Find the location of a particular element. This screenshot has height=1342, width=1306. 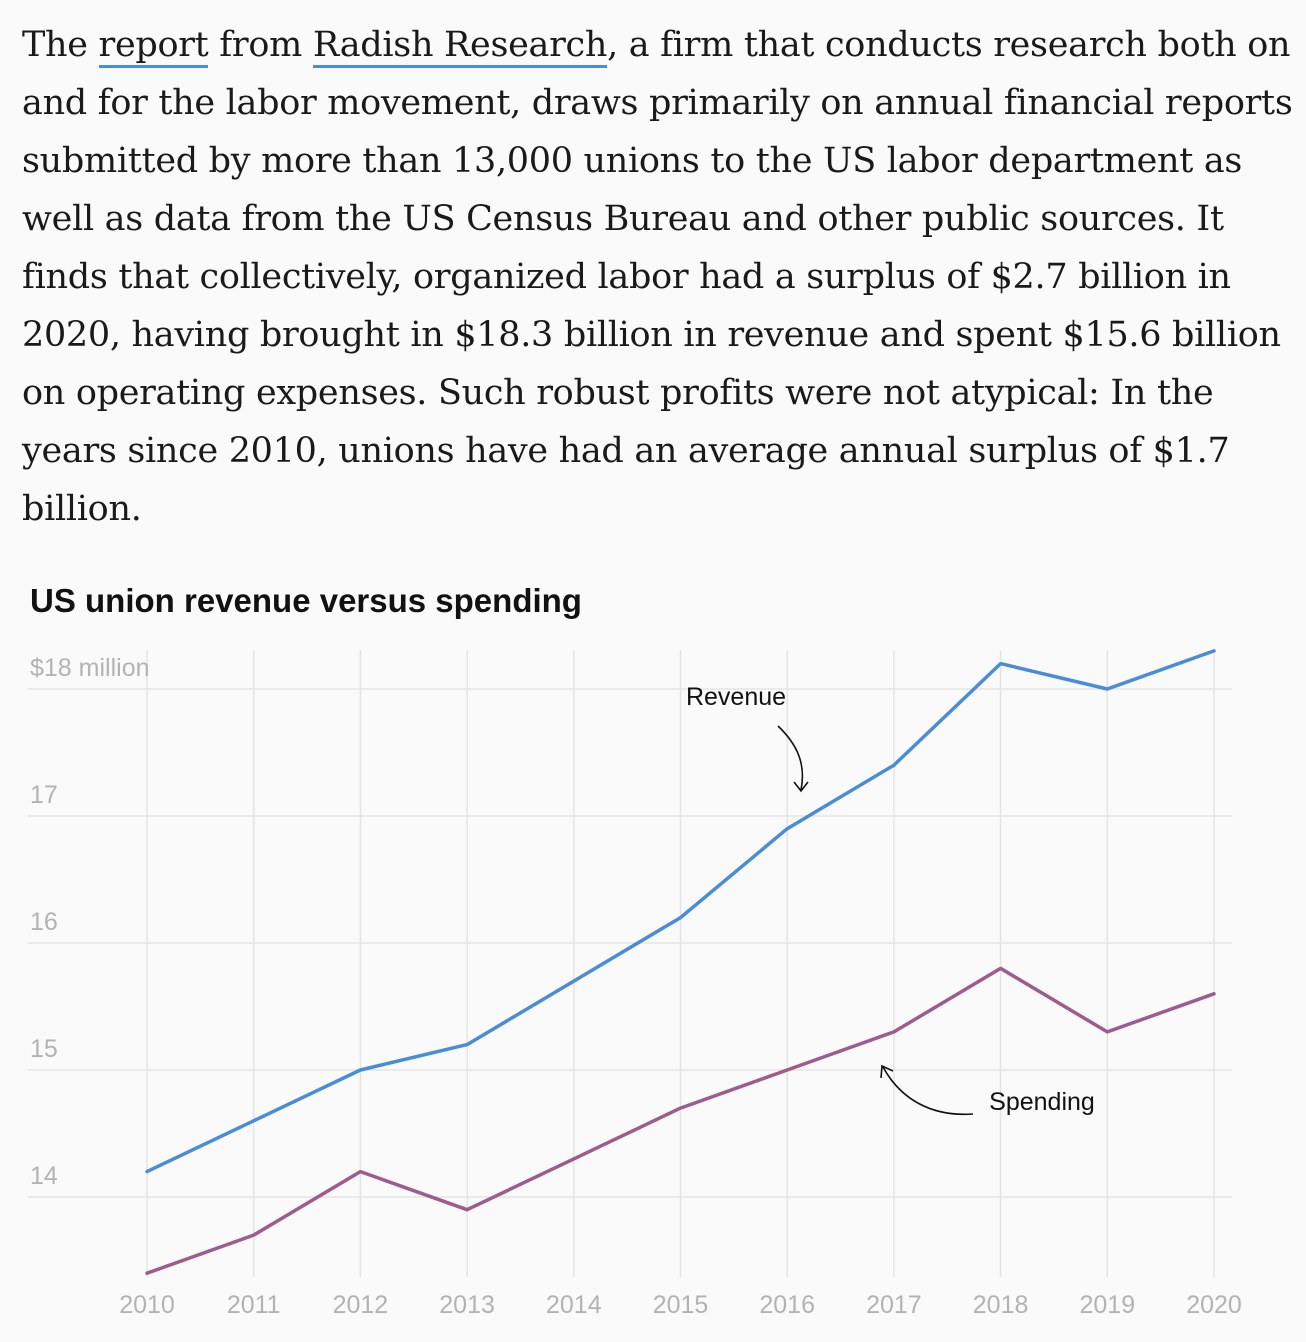

y-tick-label: 16 is located at coordinates (44, 922).